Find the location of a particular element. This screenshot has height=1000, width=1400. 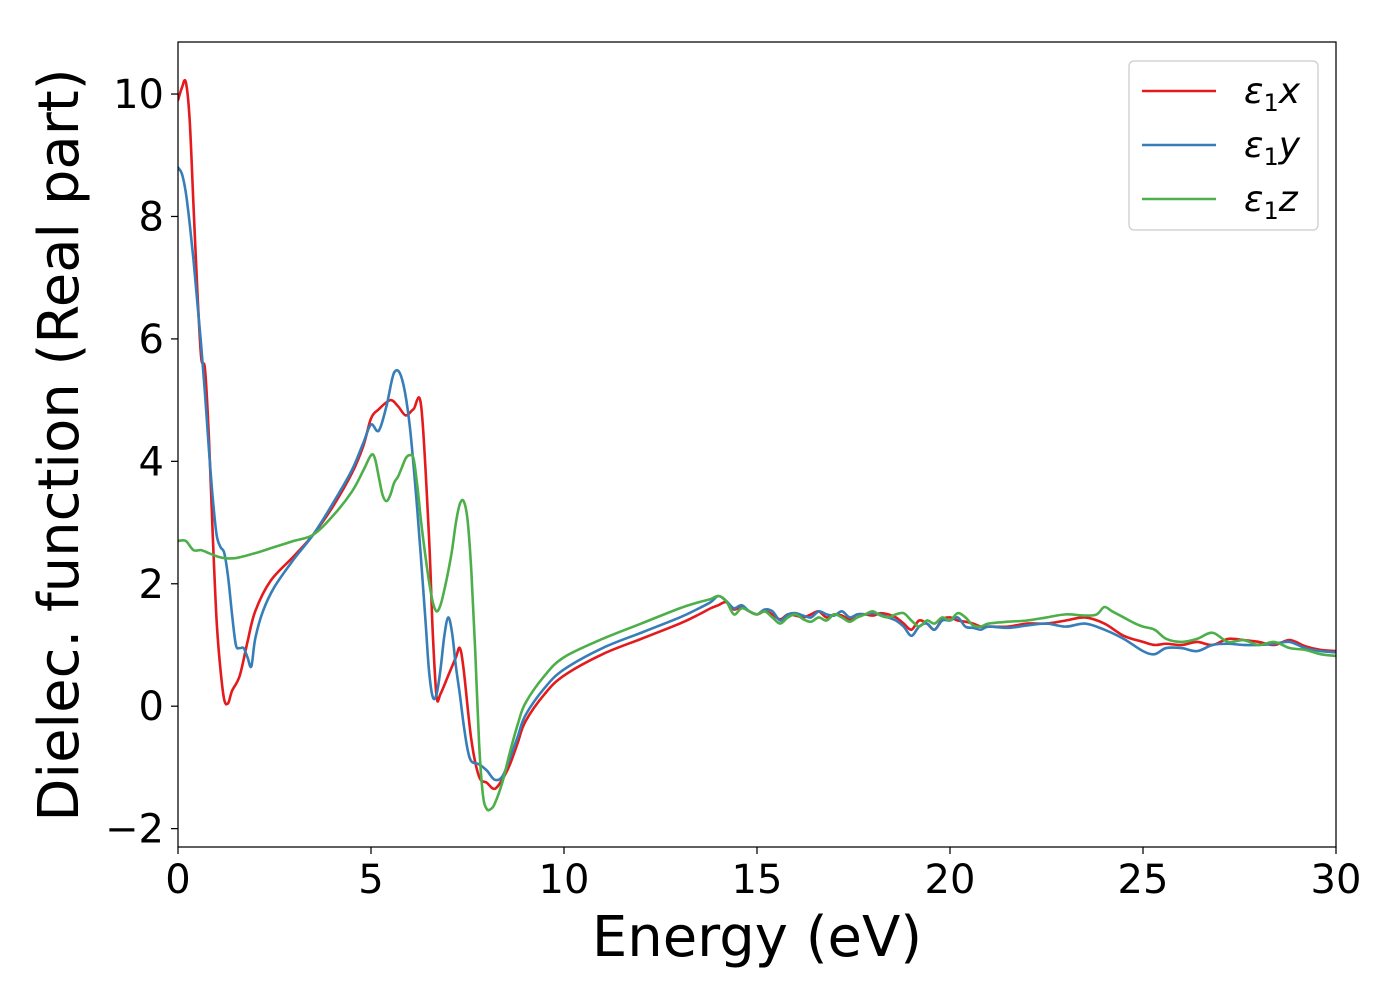

x-axis: 0 5 10 15 20 25 30 is located at coordinates (763, 875).